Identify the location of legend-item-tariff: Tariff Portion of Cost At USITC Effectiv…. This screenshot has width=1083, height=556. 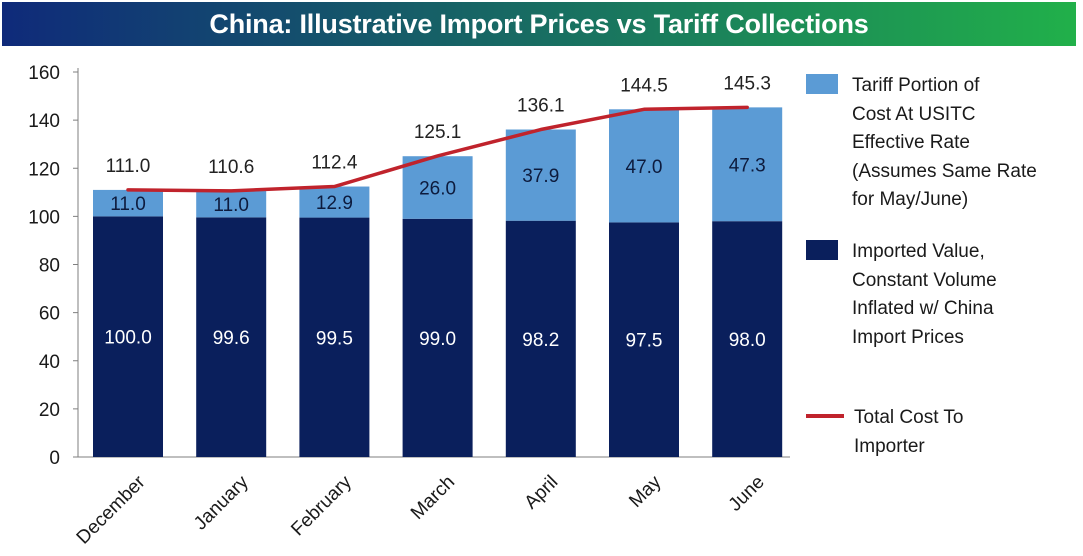
(934, 143).